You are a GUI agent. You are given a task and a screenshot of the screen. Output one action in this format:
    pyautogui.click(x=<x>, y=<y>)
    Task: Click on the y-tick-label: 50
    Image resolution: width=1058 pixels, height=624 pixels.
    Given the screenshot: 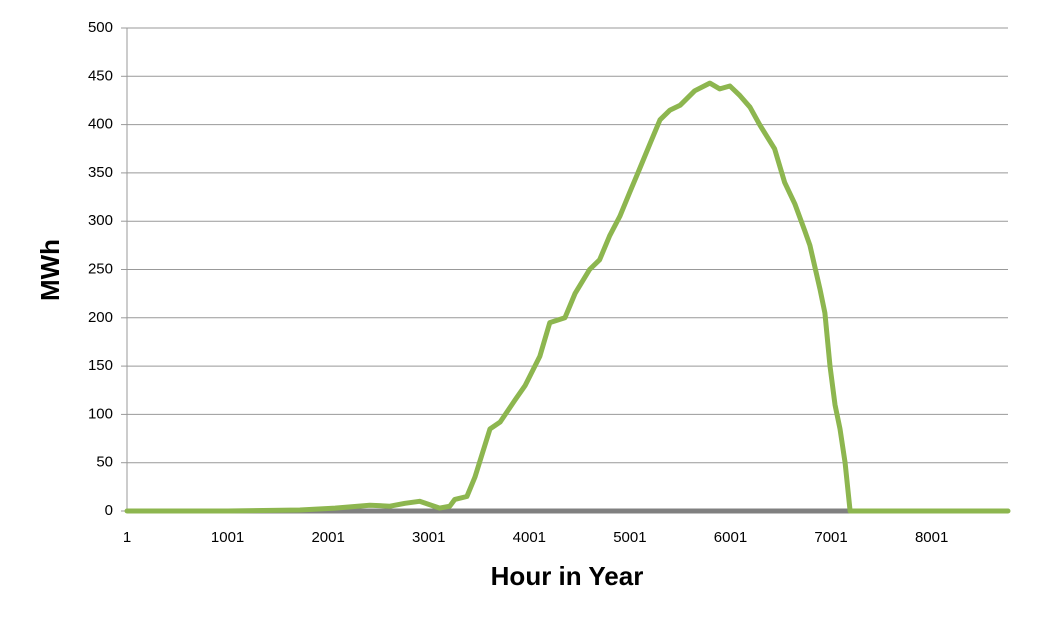 What is the action you would take?
    pyautogui.click(x=104, y=462)
    